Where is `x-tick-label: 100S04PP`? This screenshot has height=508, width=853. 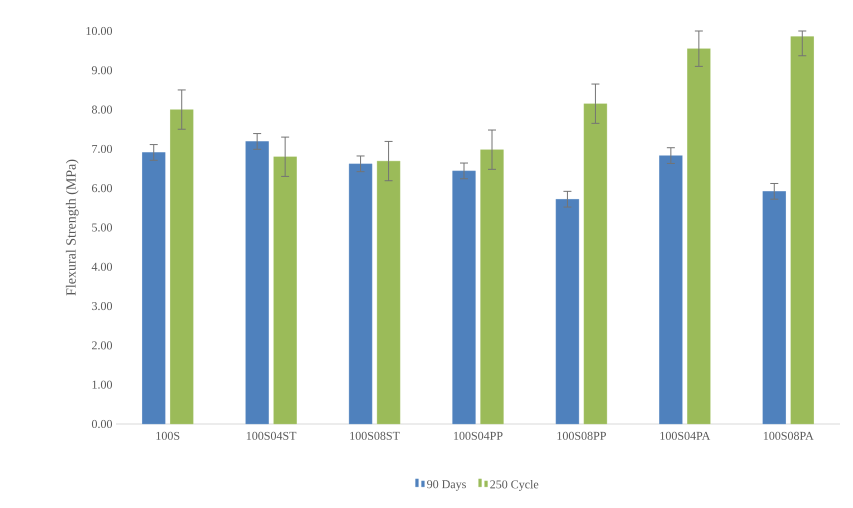
x-tick-label: 100S04PP is located at coordinates (478, 436).